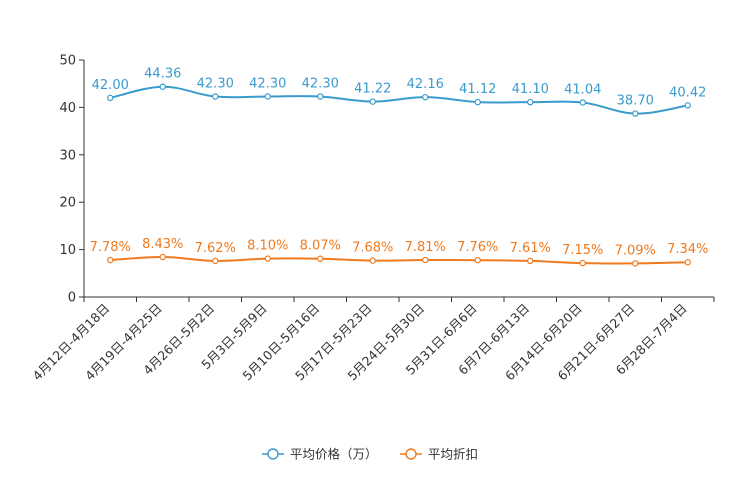 This screenshot has height=496, width=744. What do you see at coordinates (162, 244) in the screenshot?
I see `data-label: 8.43%` at bounding box center [162, 244].